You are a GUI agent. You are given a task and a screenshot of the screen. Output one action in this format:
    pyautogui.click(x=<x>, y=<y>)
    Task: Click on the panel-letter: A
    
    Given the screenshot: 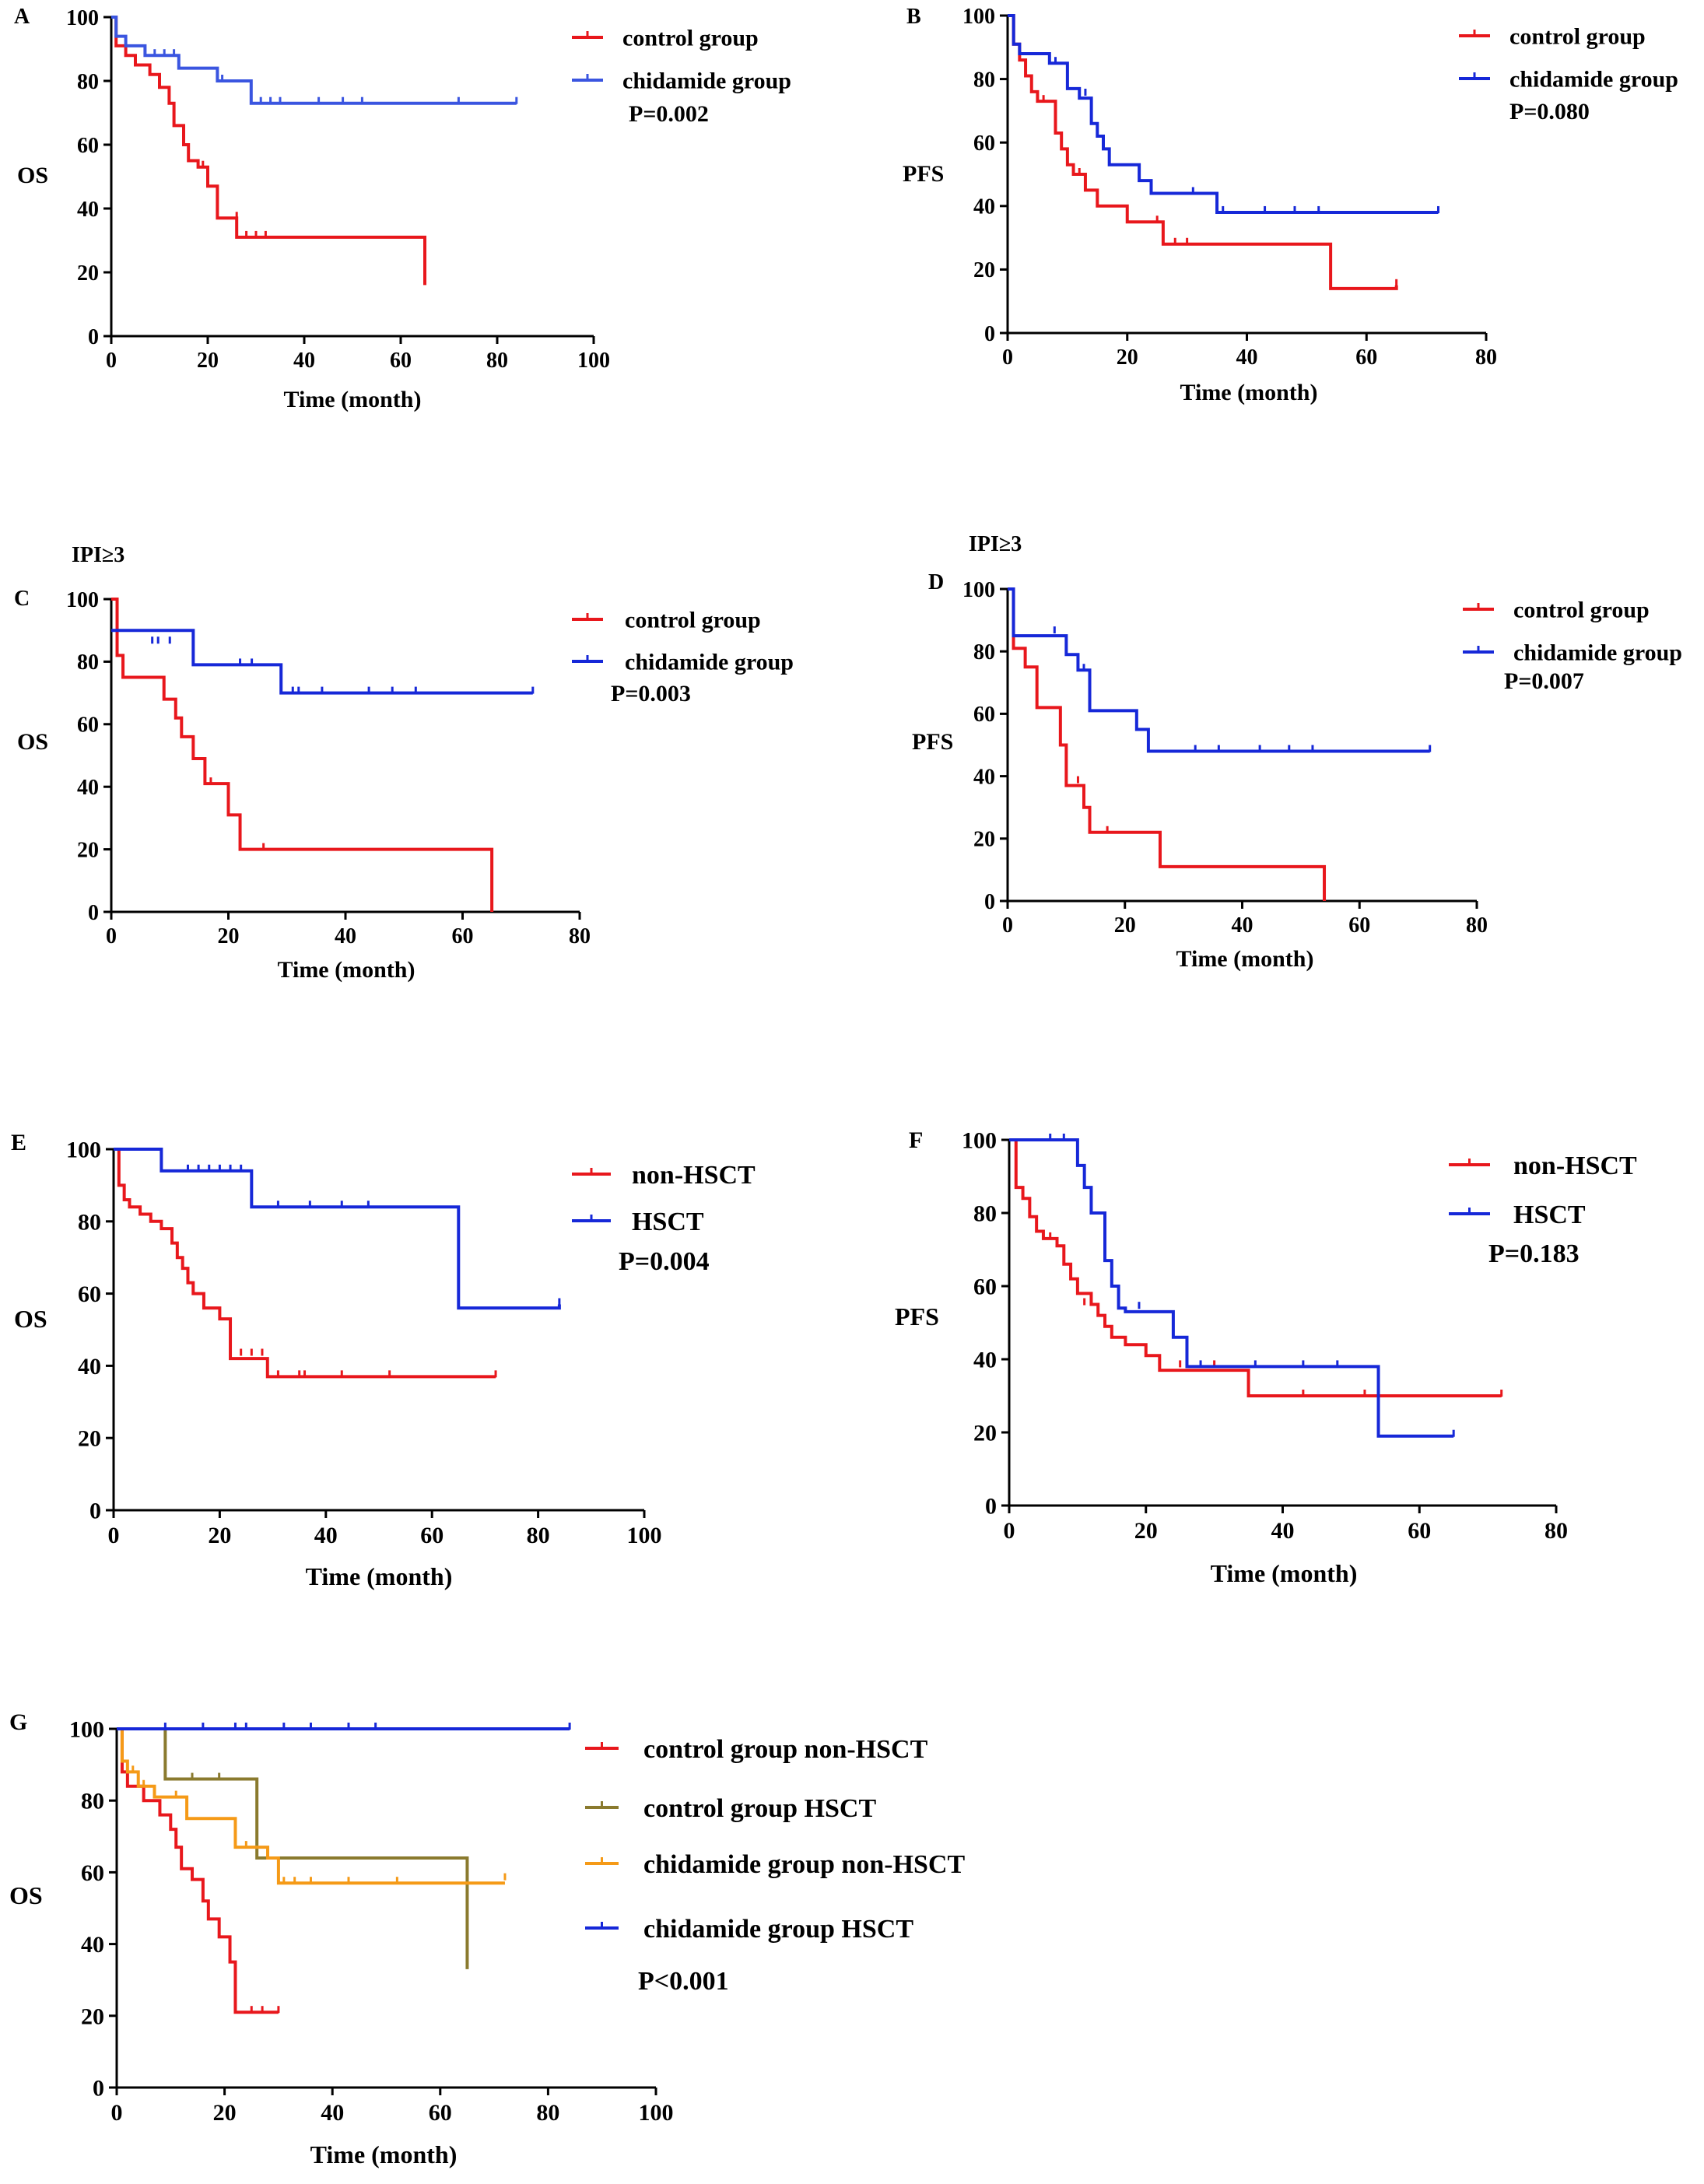 What is the action you would take?
    pyautogui.click(x=22, y=17)
    